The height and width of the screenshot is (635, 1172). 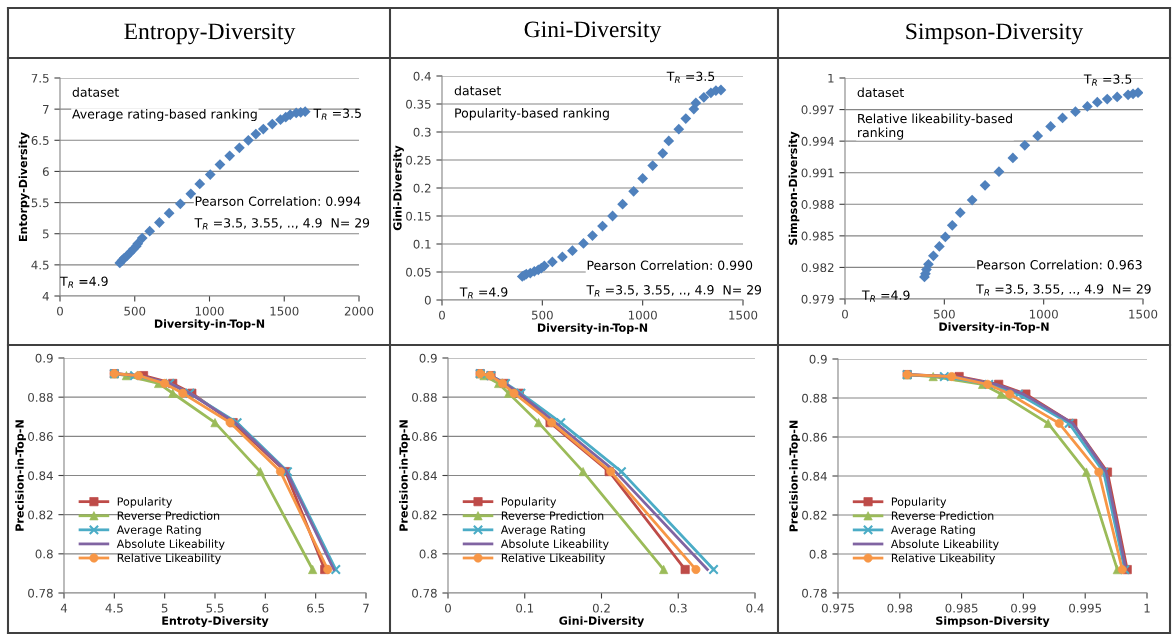 I want to click on annotation: Pearson Correlation: 0.990, so click(x=670, y=265).